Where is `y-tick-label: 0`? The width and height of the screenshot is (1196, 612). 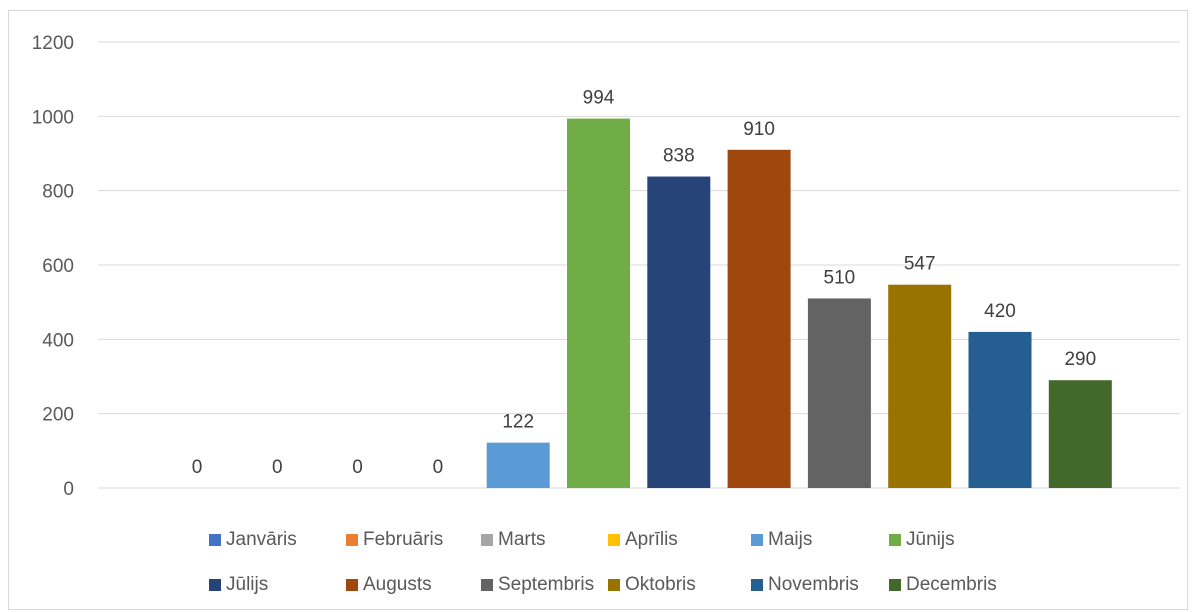
y-tick-label: 0 is located at coordinates (68, 489).